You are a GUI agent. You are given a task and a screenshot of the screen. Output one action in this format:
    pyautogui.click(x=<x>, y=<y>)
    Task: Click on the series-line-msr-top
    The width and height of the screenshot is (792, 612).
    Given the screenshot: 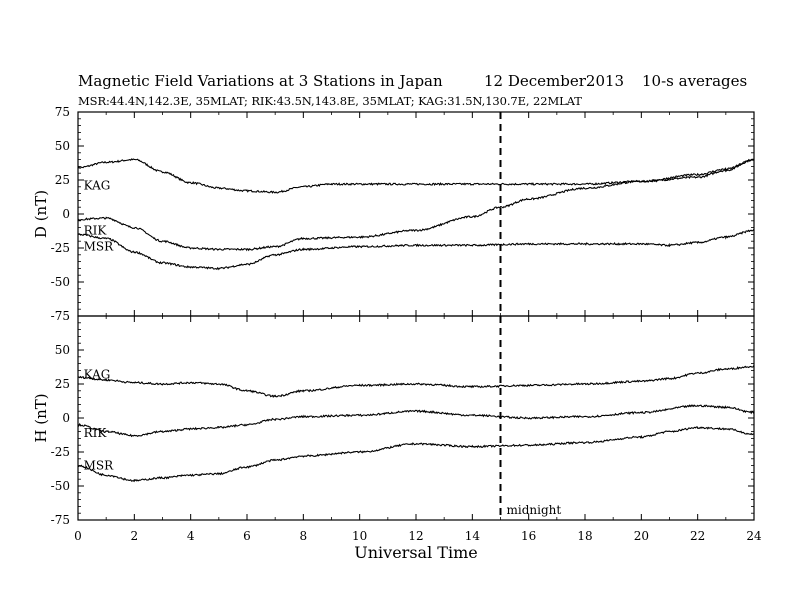 What is the action you would take?
    pyautogui.click(x=416, y=249)
    